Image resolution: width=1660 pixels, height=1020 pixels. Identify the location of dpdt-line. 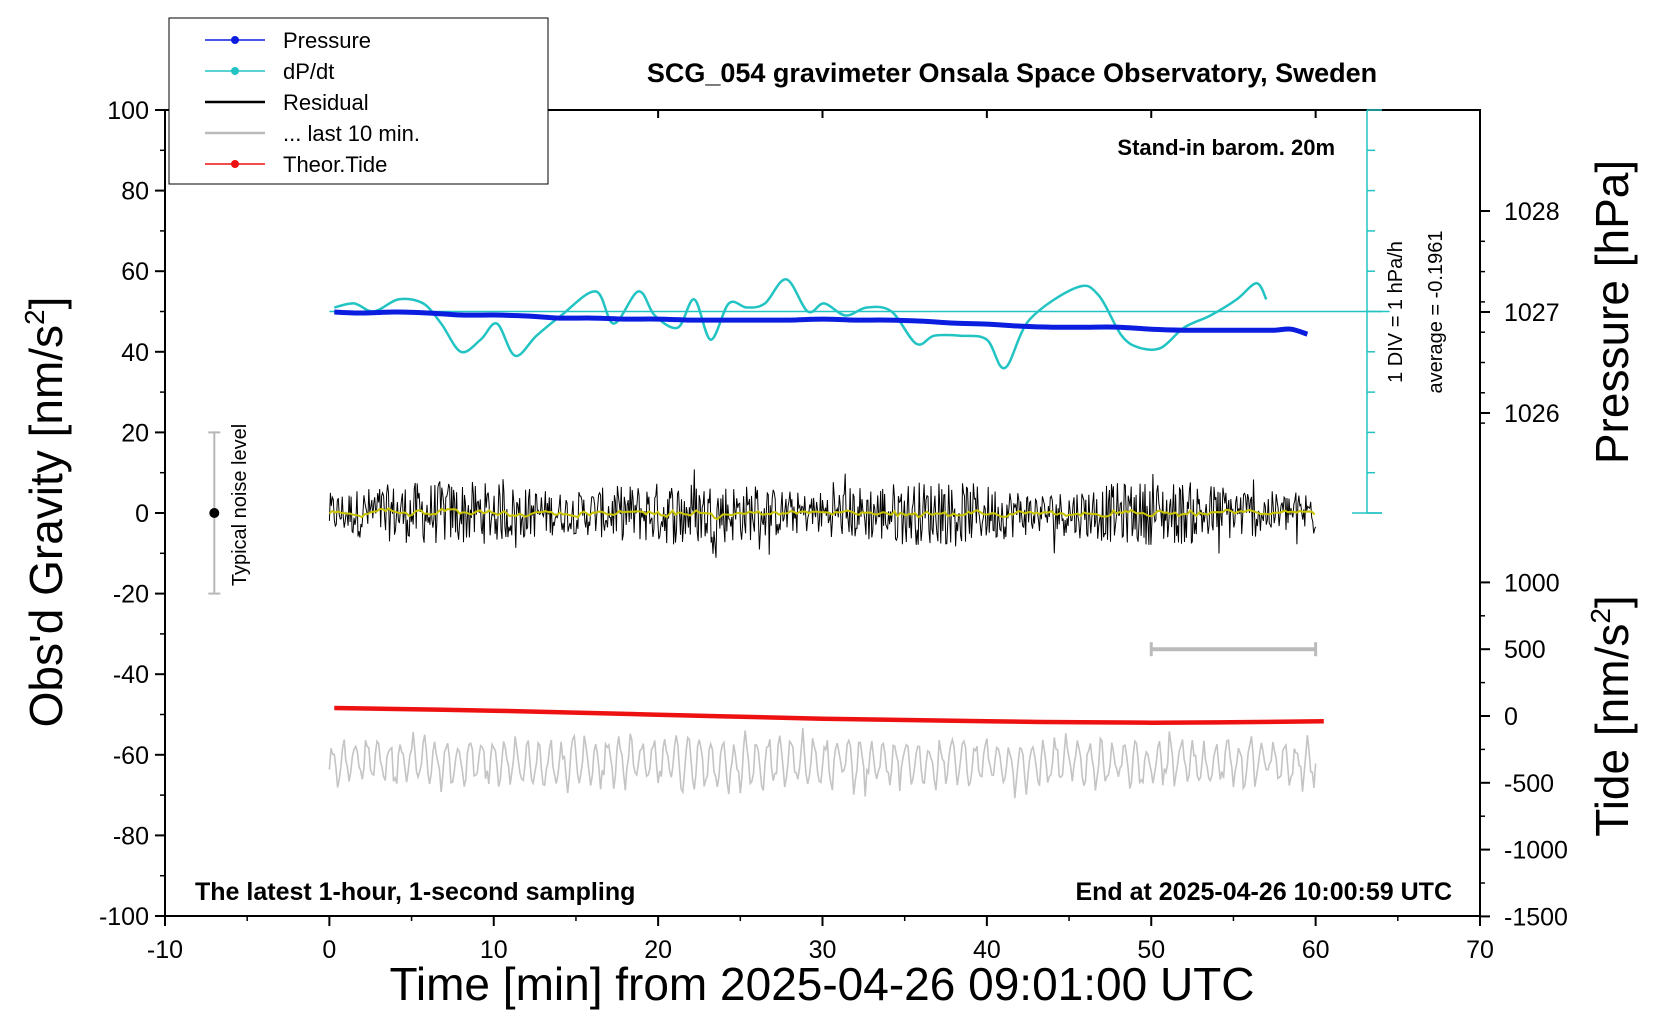
(800, 324).